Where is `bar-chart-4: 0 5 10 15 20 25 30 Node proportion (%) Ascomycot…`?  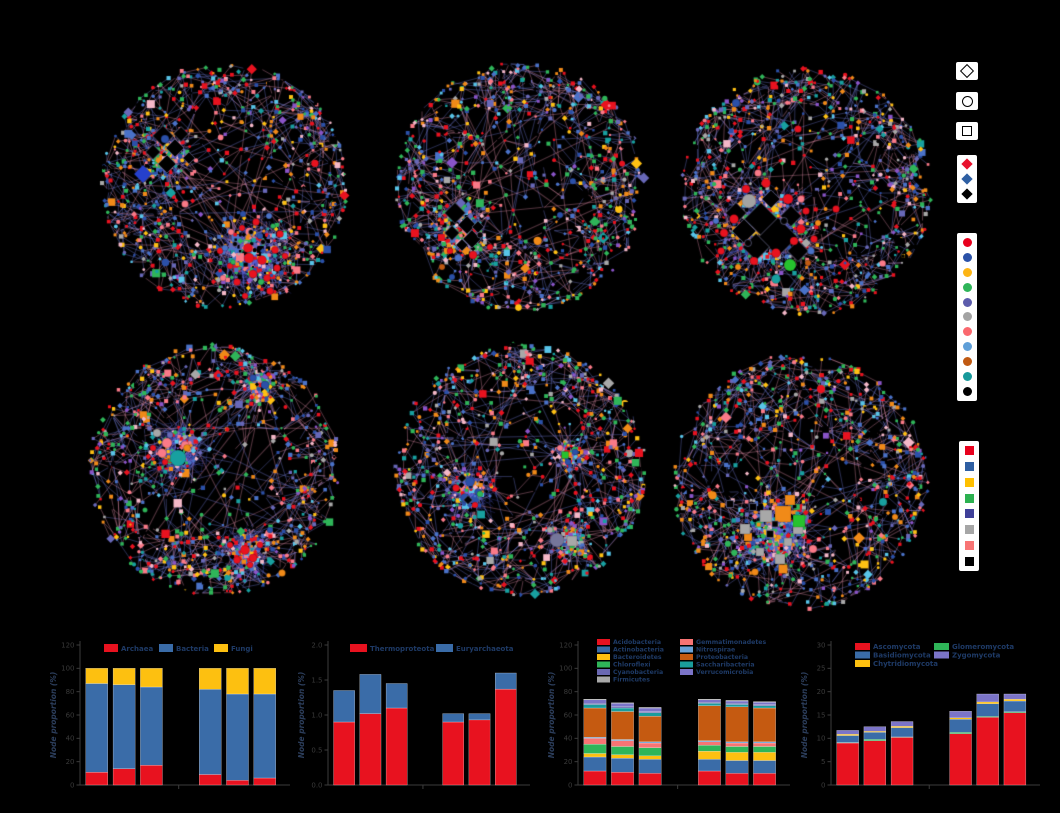
bar-chart-4: 0 5 10 15 20 25 30 Node proportion (%) Ascomycot… is located at coordinates (920, 715).